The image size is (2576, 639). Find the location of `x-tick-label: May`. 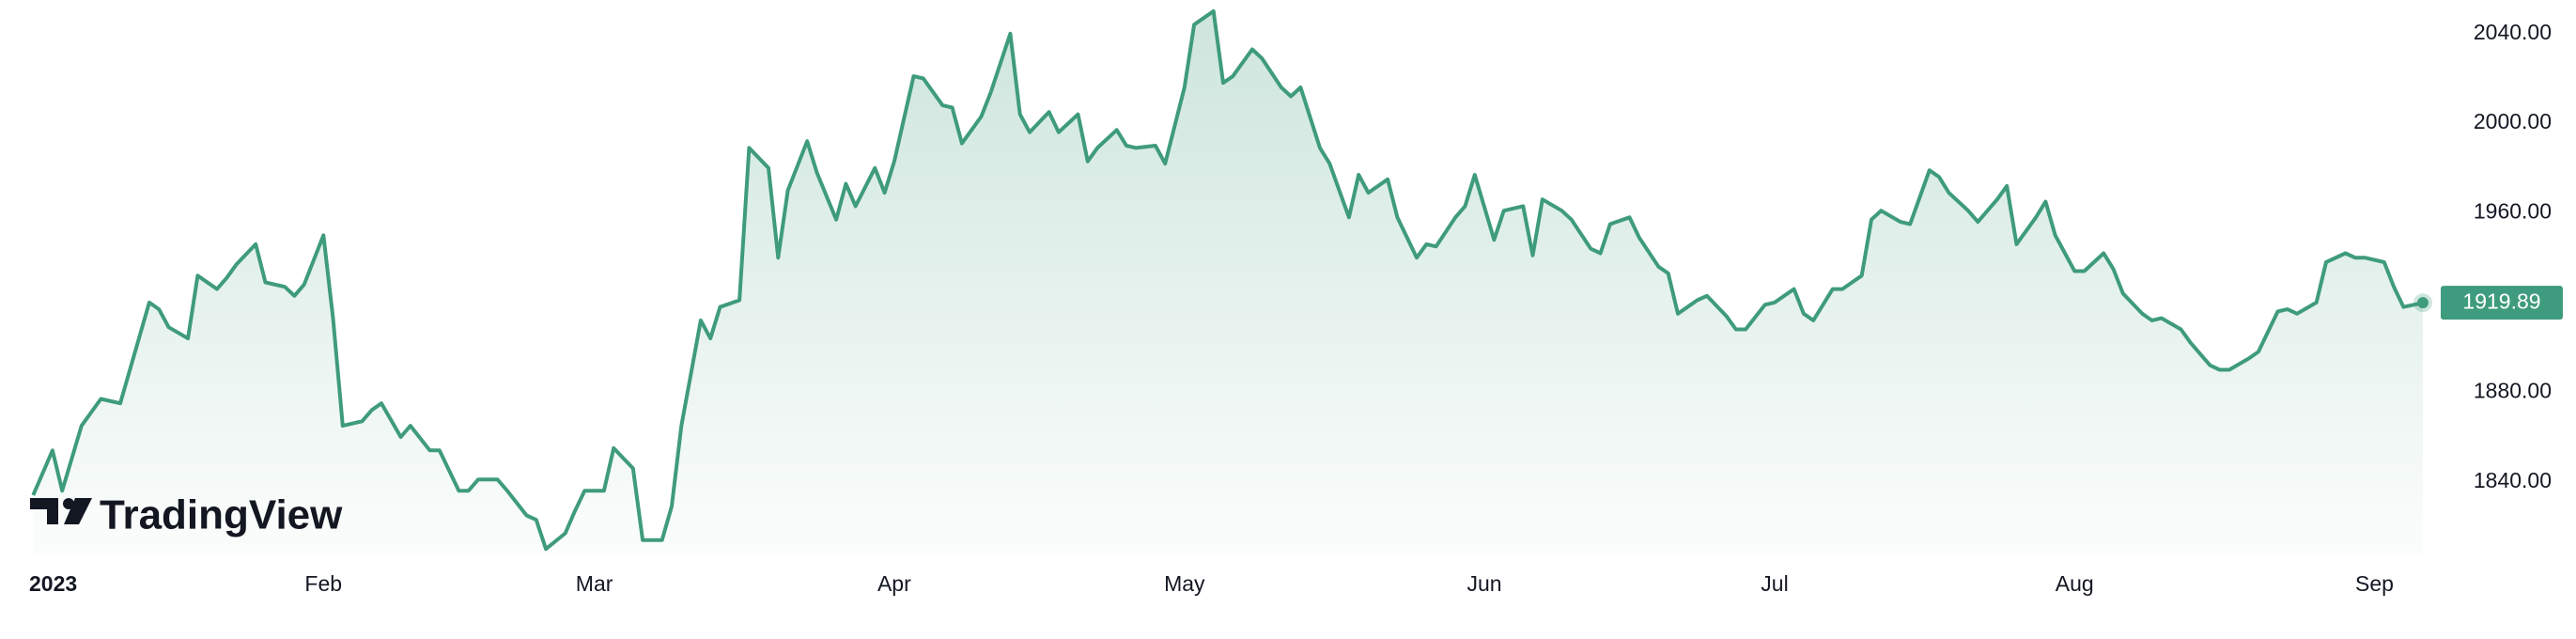

x-tick-label: May is located at coordinates (1185, 583).